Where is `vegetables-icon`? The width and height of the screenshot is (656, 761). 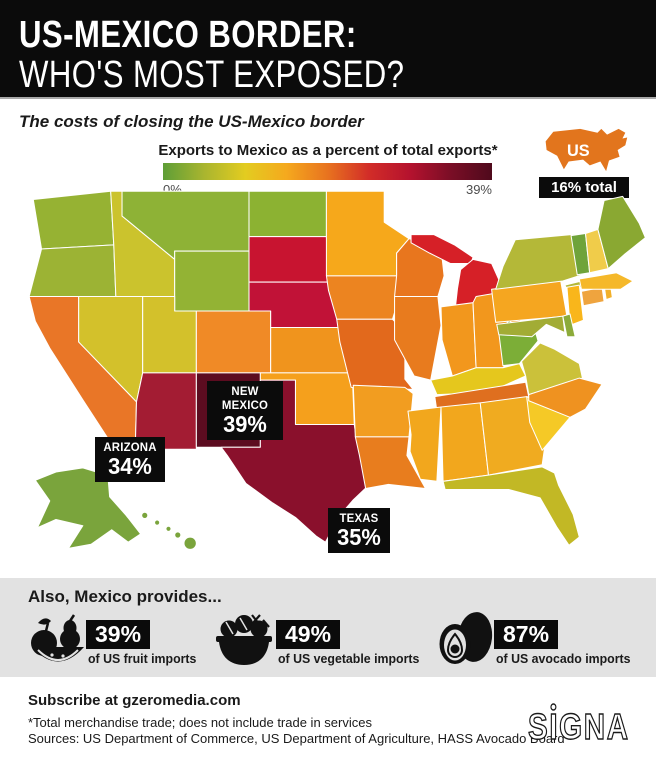 vegetables-icon is located at coordinates (244, 639).